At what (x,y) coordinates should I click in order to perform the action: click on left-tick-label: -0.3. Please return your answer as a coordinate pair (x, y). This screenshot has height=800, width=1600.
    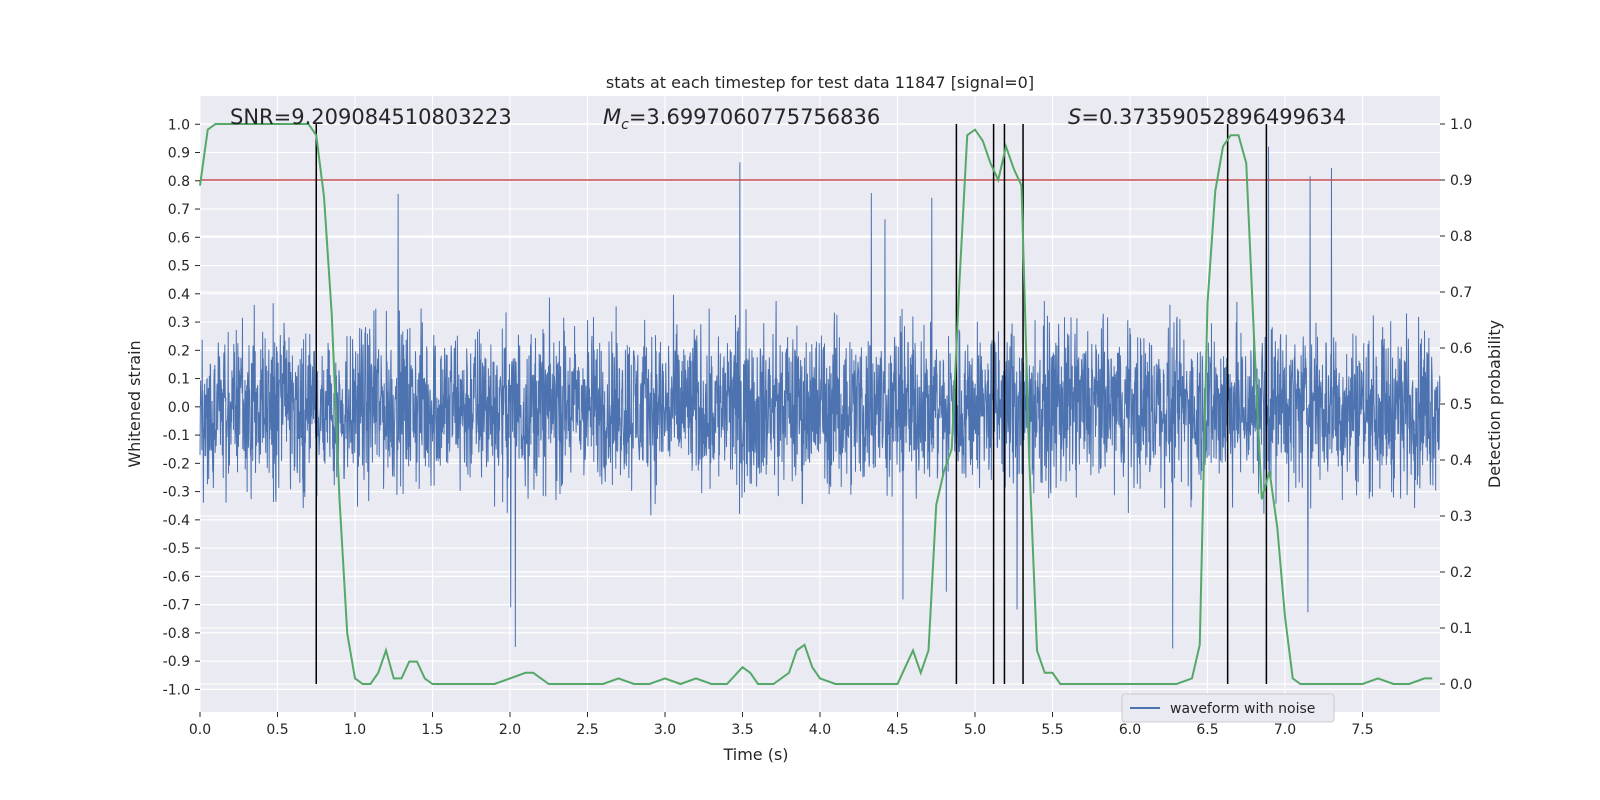
    Looking at the image, I should click on (176, 493).